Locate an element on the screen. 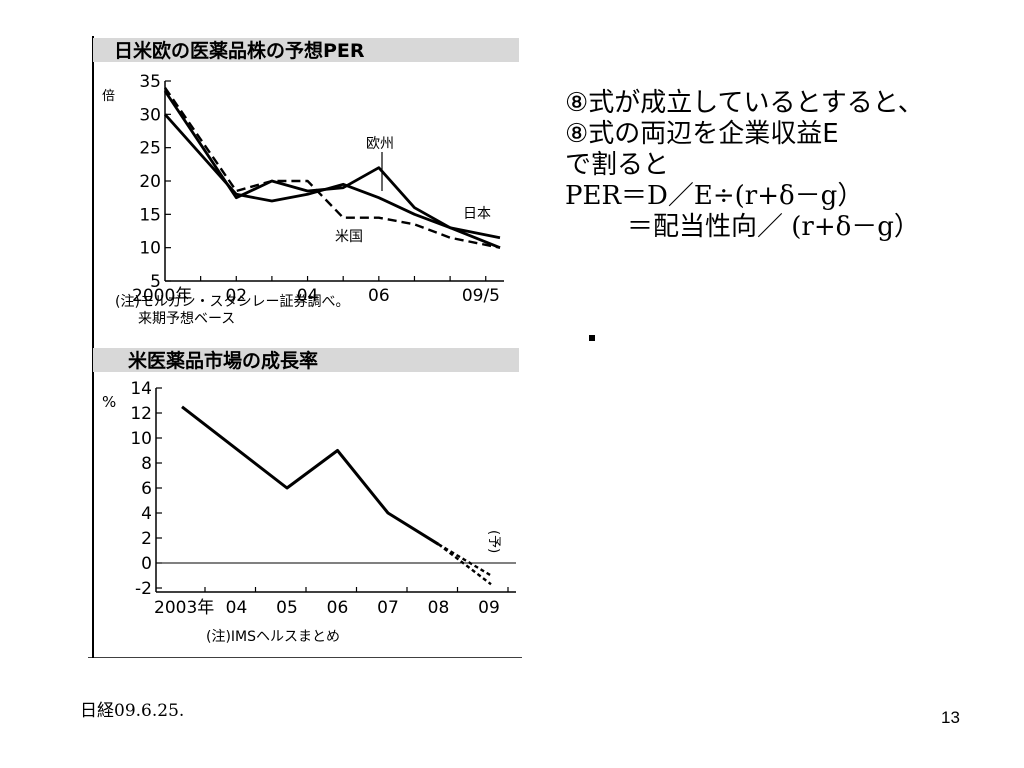 The width and height of the screenshot is (1024, 768). growth-x-tick-label: 07 is located at coordinates (388, 608).